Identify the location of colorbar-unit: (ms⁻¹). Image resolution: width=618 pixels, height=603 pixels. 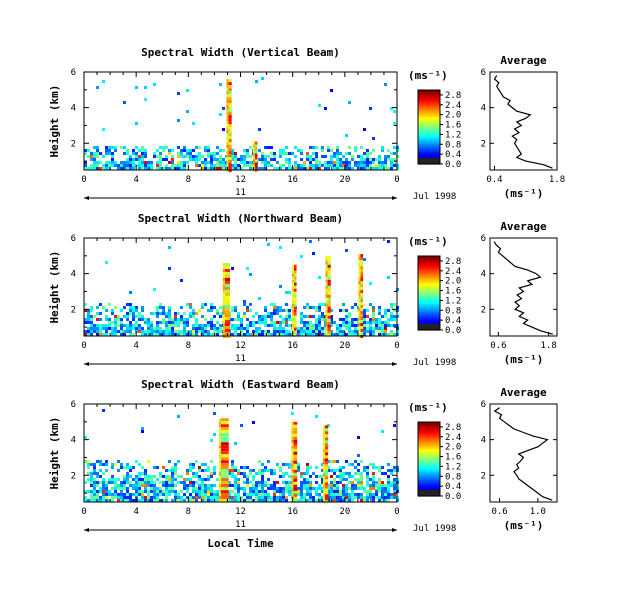
(428, 407).